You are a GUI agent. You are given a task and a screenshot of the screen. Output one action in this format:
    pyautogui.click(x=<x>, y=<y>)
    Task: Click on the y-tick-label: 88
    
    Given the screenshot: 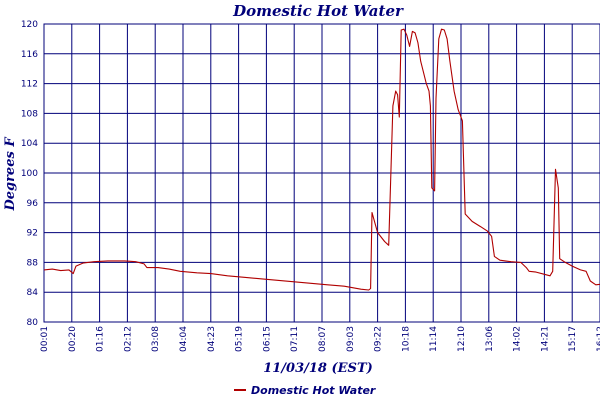 What is the action you would take?
    pyautogui.click(x=33, y=263)
    